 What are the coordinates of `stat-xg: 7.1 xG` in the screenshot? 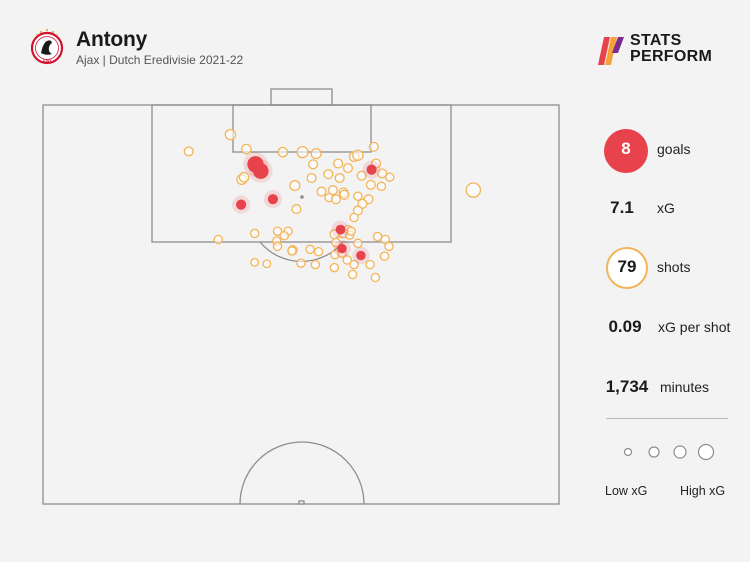 It's located at (670, 208).